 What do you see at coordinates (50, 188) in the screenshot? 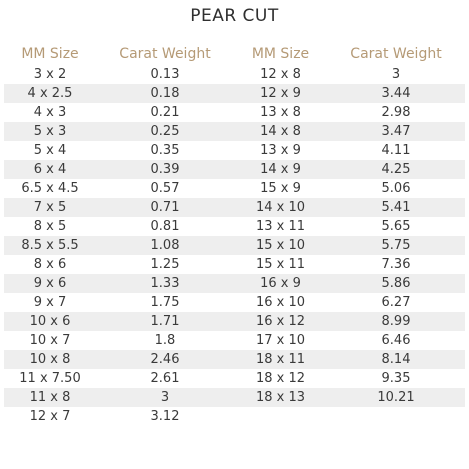
I see `mm-size-left-cell: 6.5 x 4.5` at bounding box center [50, 188].